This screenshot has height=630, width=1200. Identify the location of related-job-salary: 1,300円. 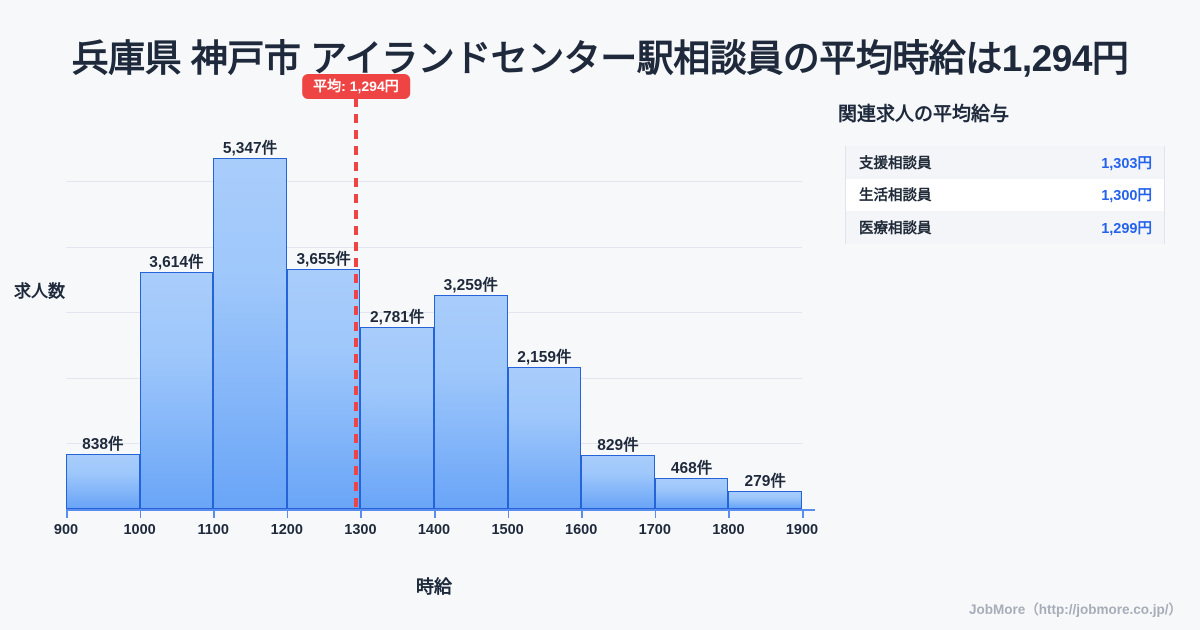
(1126, 196).